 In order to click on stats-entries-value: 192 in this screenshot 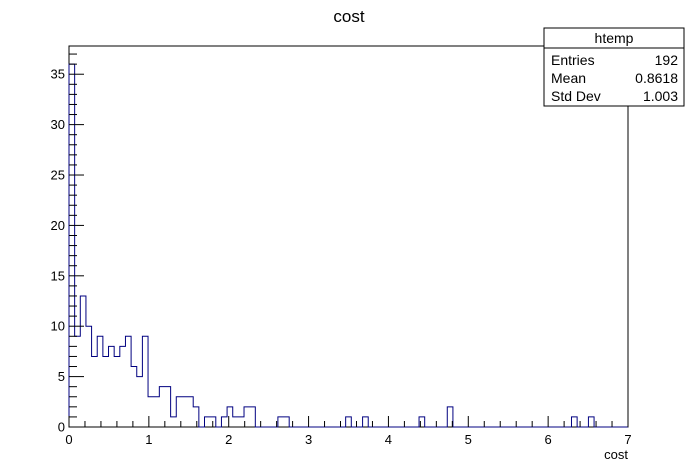, I will do `click(667, 60)`.